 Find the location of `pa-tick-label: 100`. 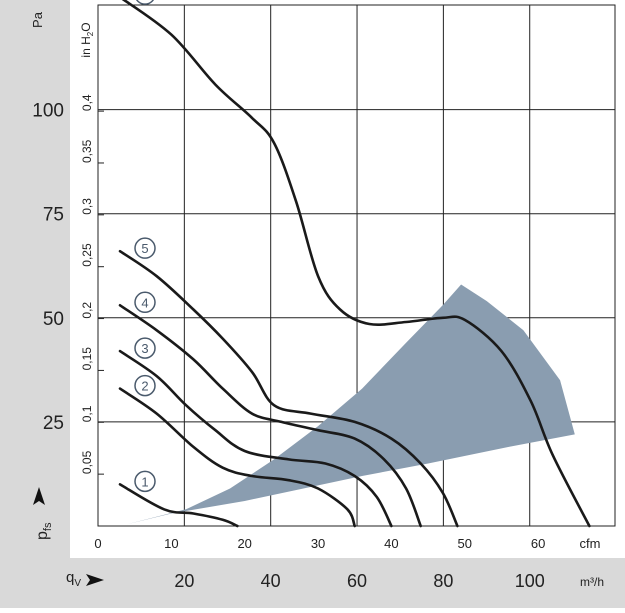

pa-tick-label: 100 is located at coordinates (48, 111).